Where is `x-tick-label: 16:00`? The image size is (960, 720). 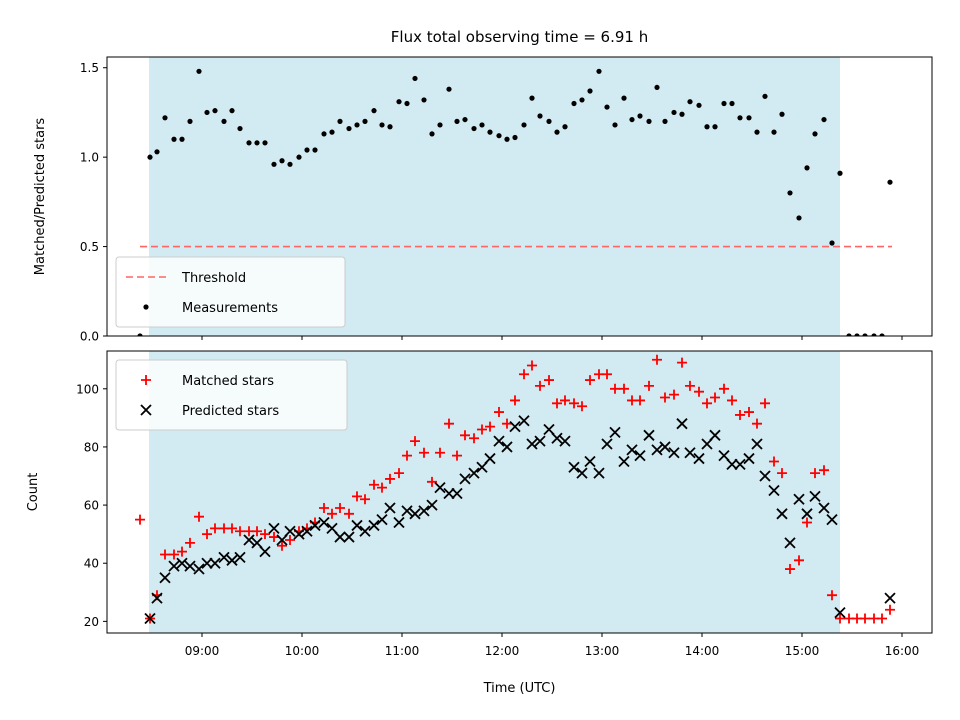 x-tick-label: 16:00 is located at coordinates (902, 651).